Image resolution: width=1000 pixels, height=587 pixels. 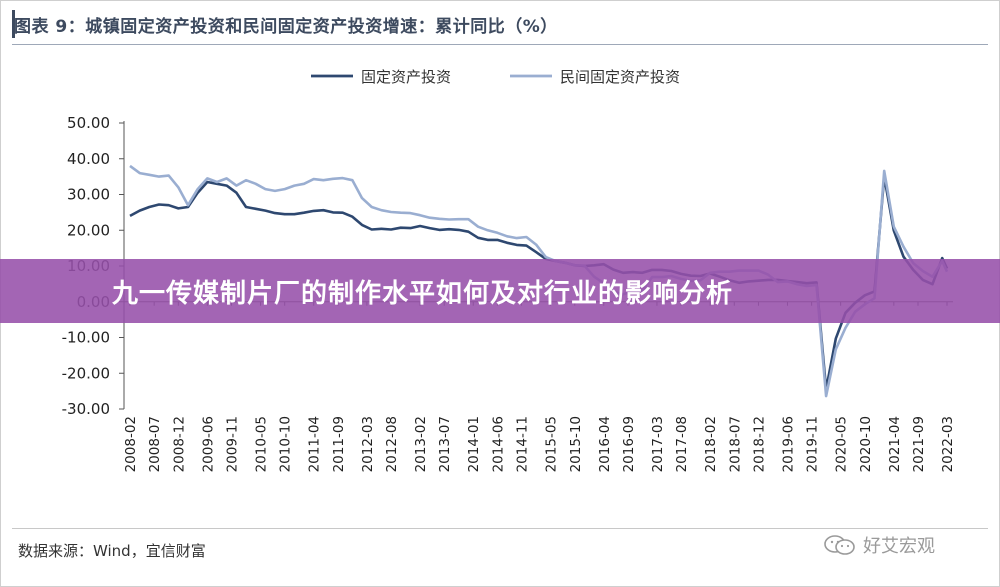 What do you see at coordinates (948, 444) in the screenshot?
I see `x-tick-label: 2022-03` at bounding box center [948, 444].